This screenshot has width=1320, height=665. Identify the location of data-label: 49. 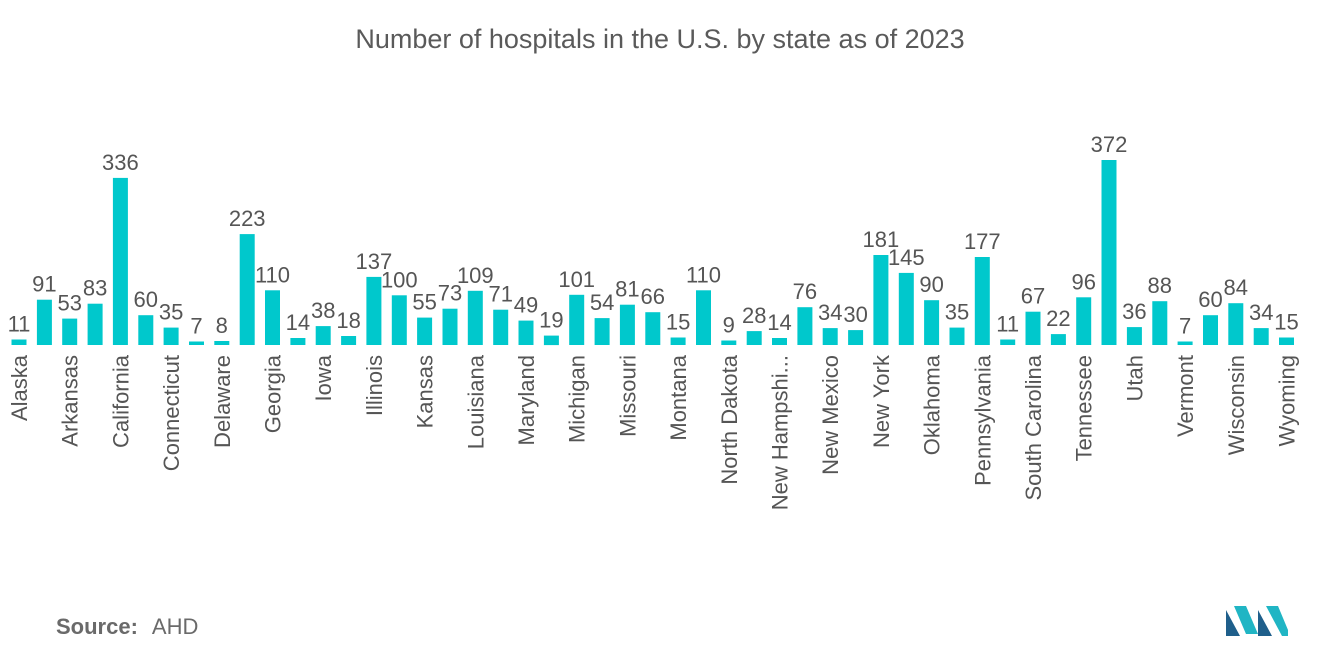
(526, 305).